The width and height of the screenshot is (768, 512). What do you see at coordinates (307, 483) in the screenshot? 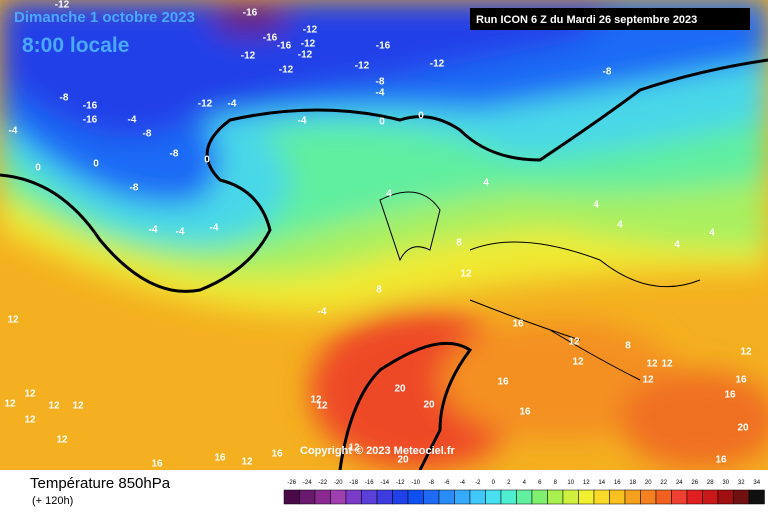
I see `colorbar-label: -24` at bounding box center [307, 483].